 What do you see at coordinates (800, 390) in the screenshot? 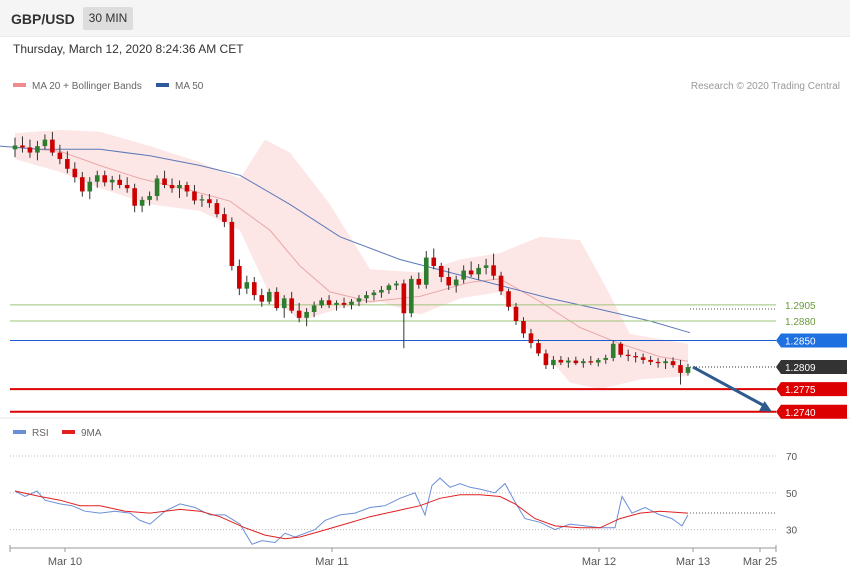
I see `level-label-1.2775: 1.2775` at bounding box center [800, 390].